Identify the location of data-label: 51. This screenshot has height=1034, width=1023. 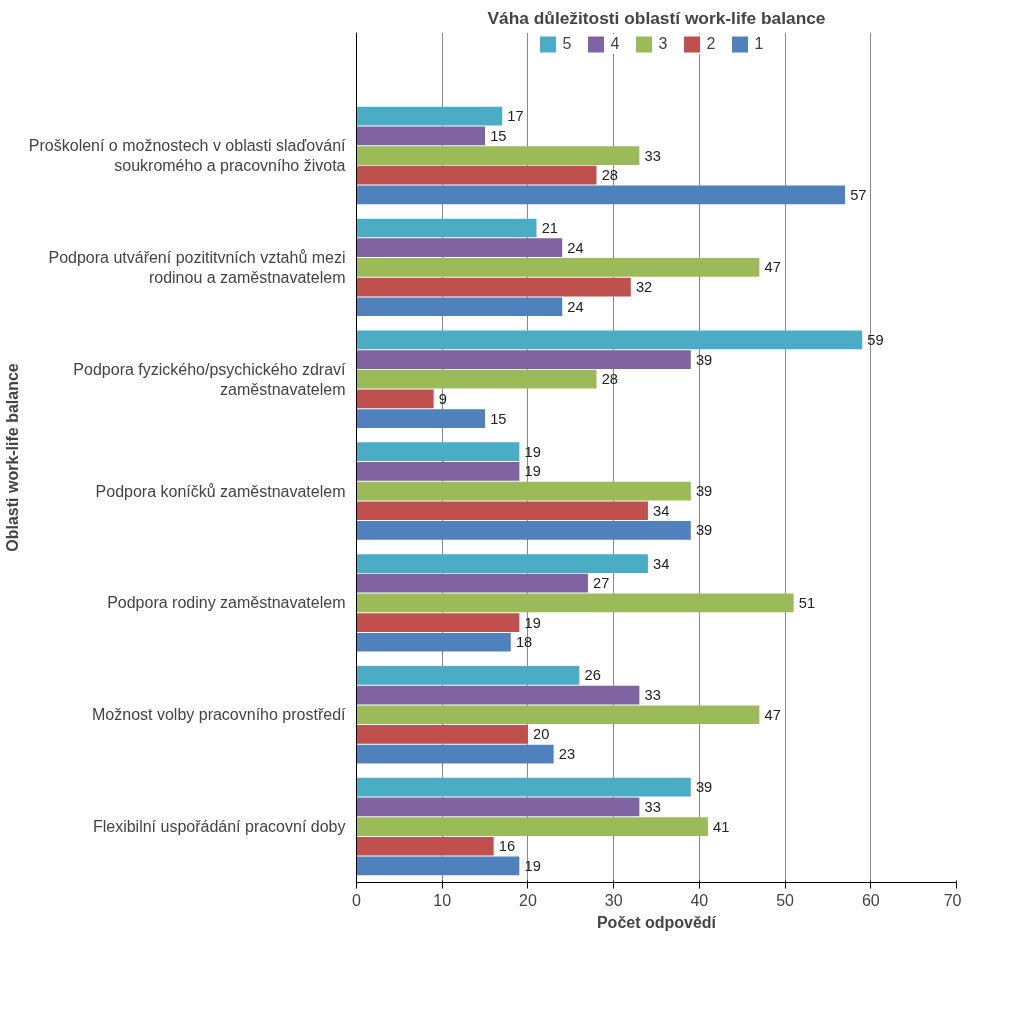
(807, 602).